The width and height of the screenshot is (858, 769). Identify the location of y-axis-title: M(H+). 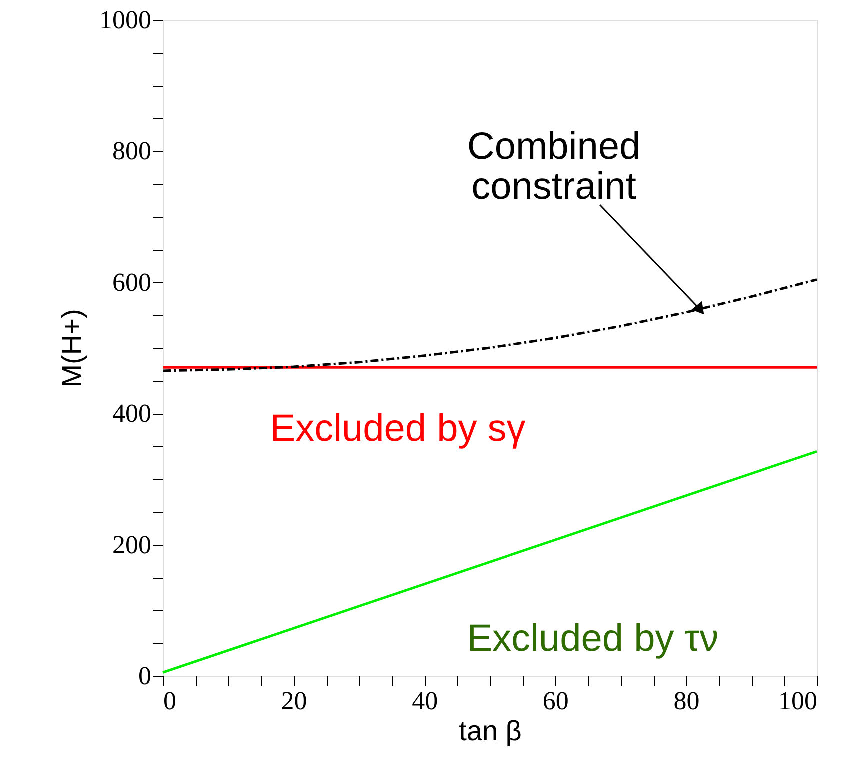
(72, 348).